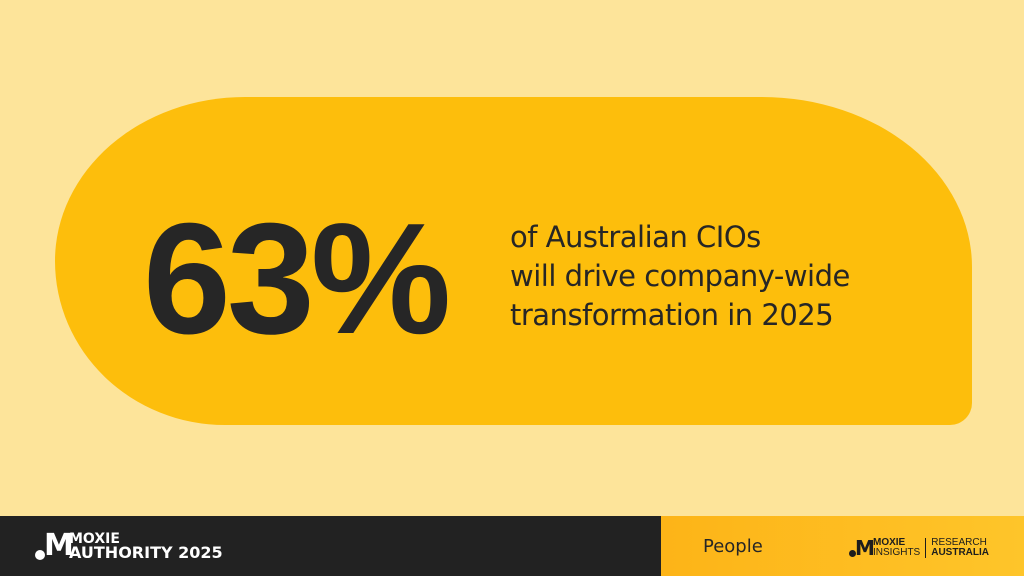 This screenshot has width=1024, height=576. What do you see at coordinates (94, 539) in the screenshot?
I see `logo-line1: MOXIE` at bounding box center [94, 539].